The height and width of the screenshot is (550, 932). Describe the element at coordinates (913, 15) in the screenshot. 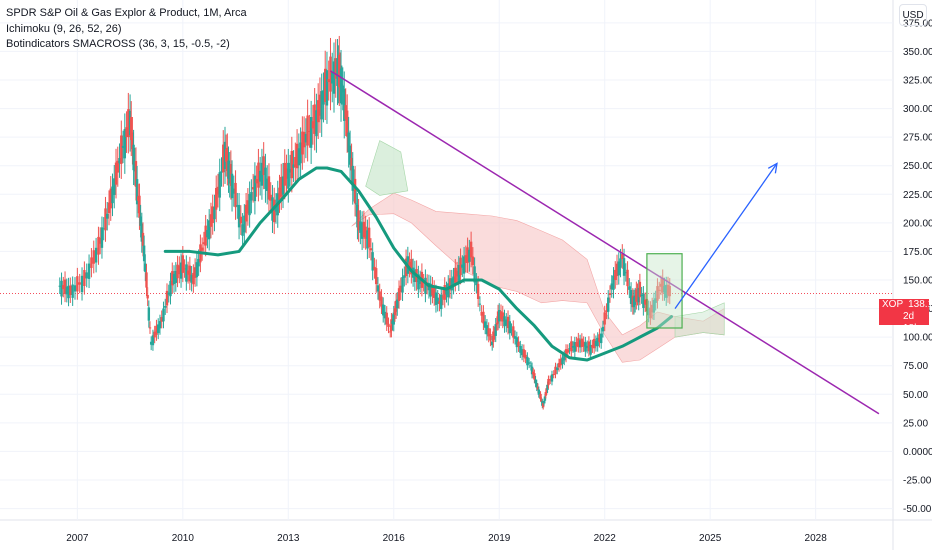

I see `currency-button: USD` at that location.